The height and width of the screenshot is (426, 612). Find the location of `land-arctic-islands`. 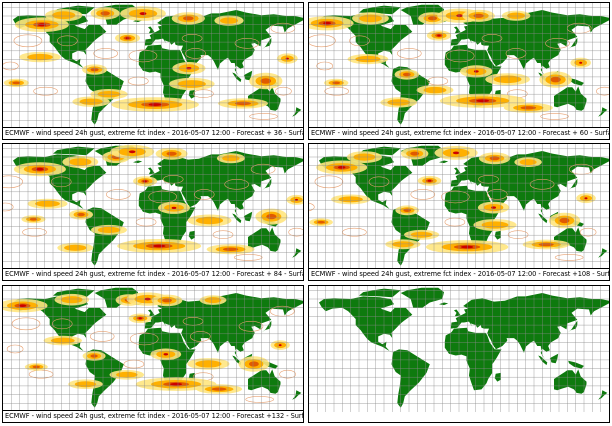

land-arctic-islands is located at coordinates (380, 293).